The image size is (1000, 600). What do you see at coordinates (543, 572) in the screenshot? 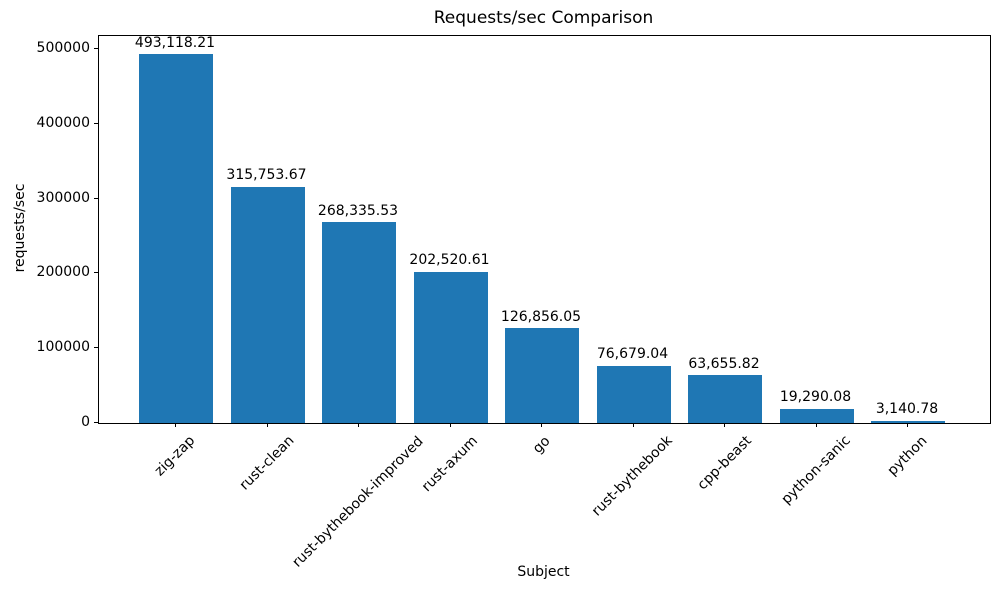
I see `x-axis-label: Subject` at bounding box center [543, 572].